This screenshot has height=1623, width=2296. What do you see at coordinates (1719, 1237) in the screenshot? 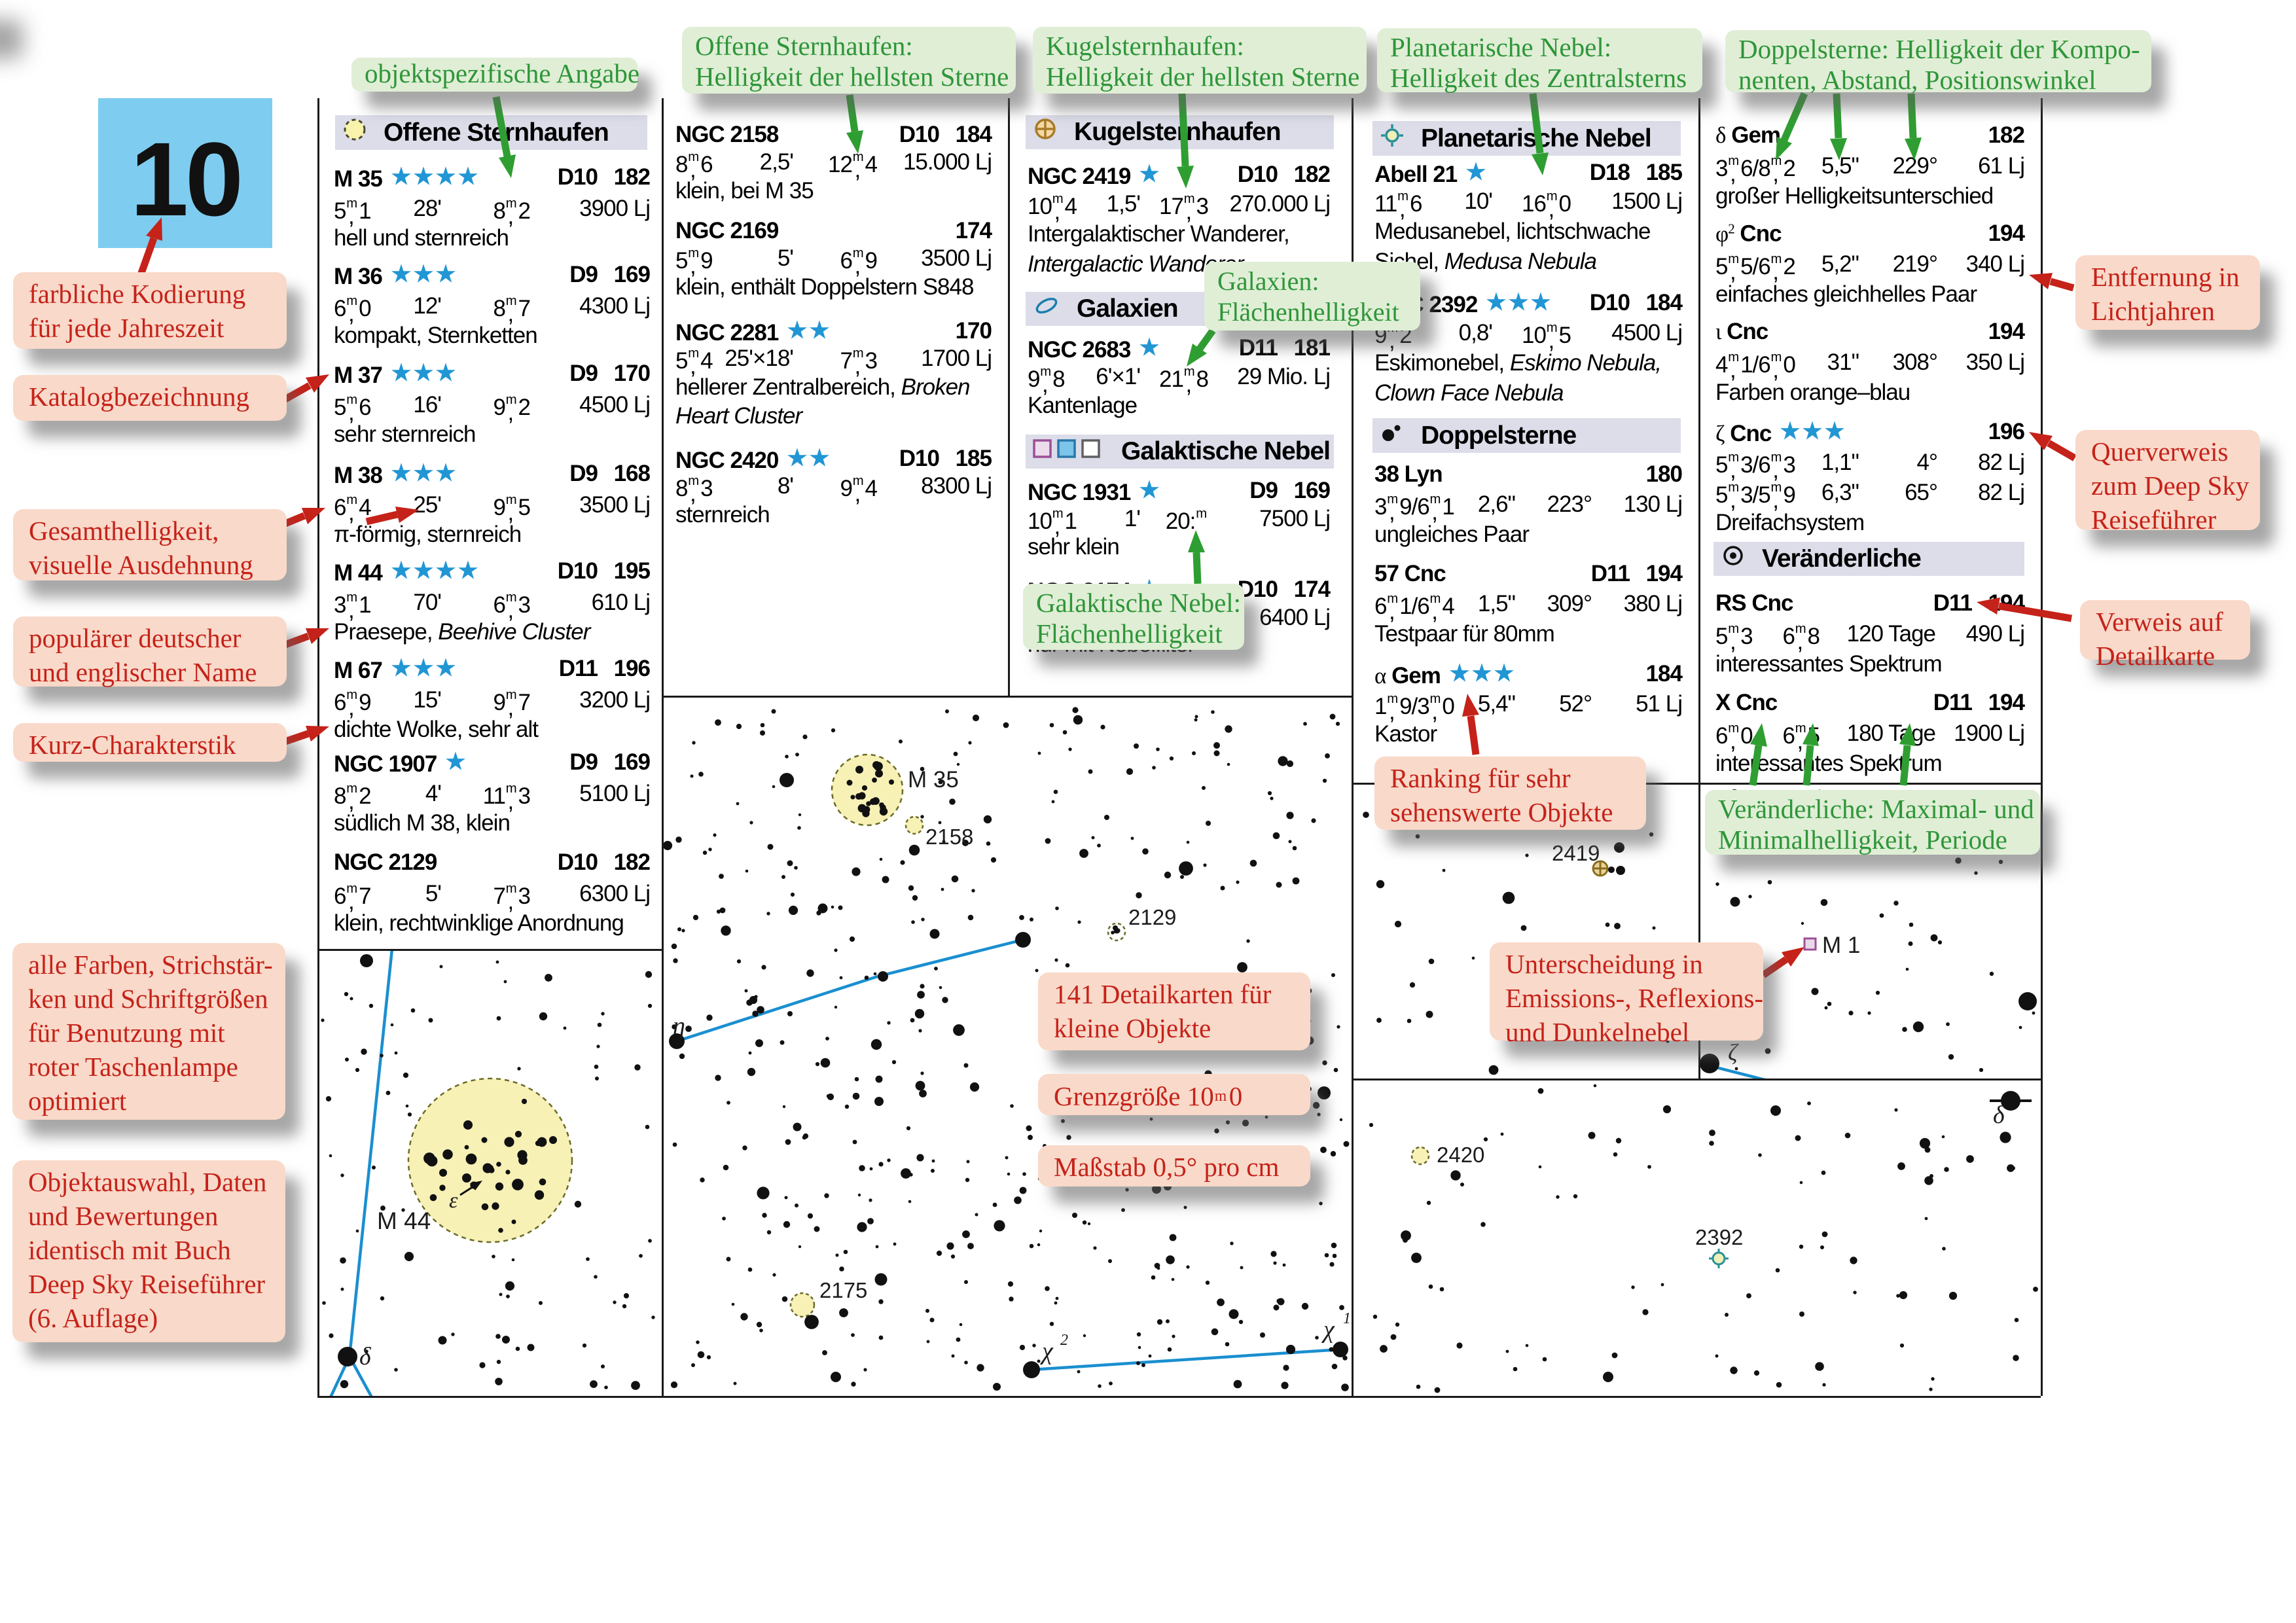
I see `svg-text: 2392` at bounding box center [1719, 1237].